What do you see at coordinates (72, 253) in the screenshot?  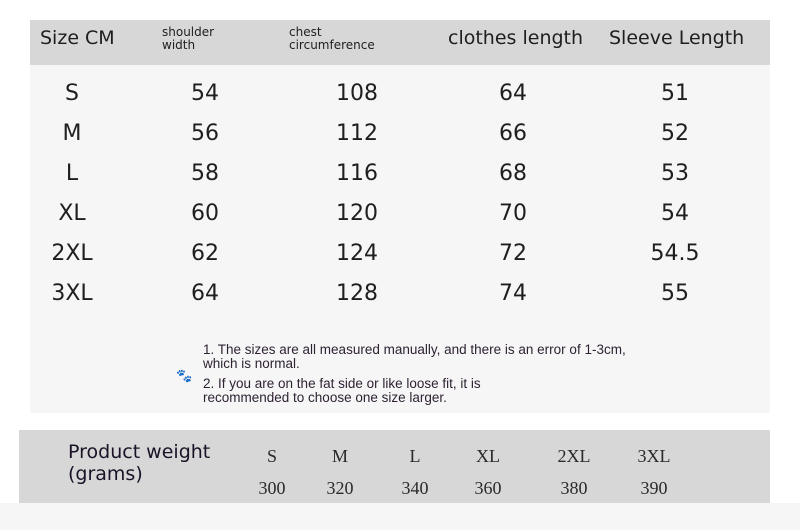 I see `cell-size: 2XL` at bounding box center [72, 253].